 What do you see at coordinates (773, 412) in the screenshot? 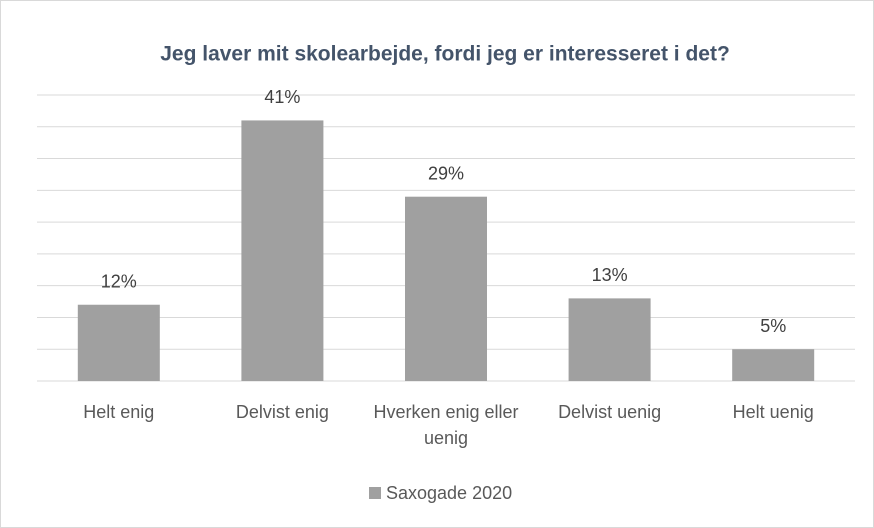
I see `x-tick-label: Helt uenig` at bounding box center [773, 412].